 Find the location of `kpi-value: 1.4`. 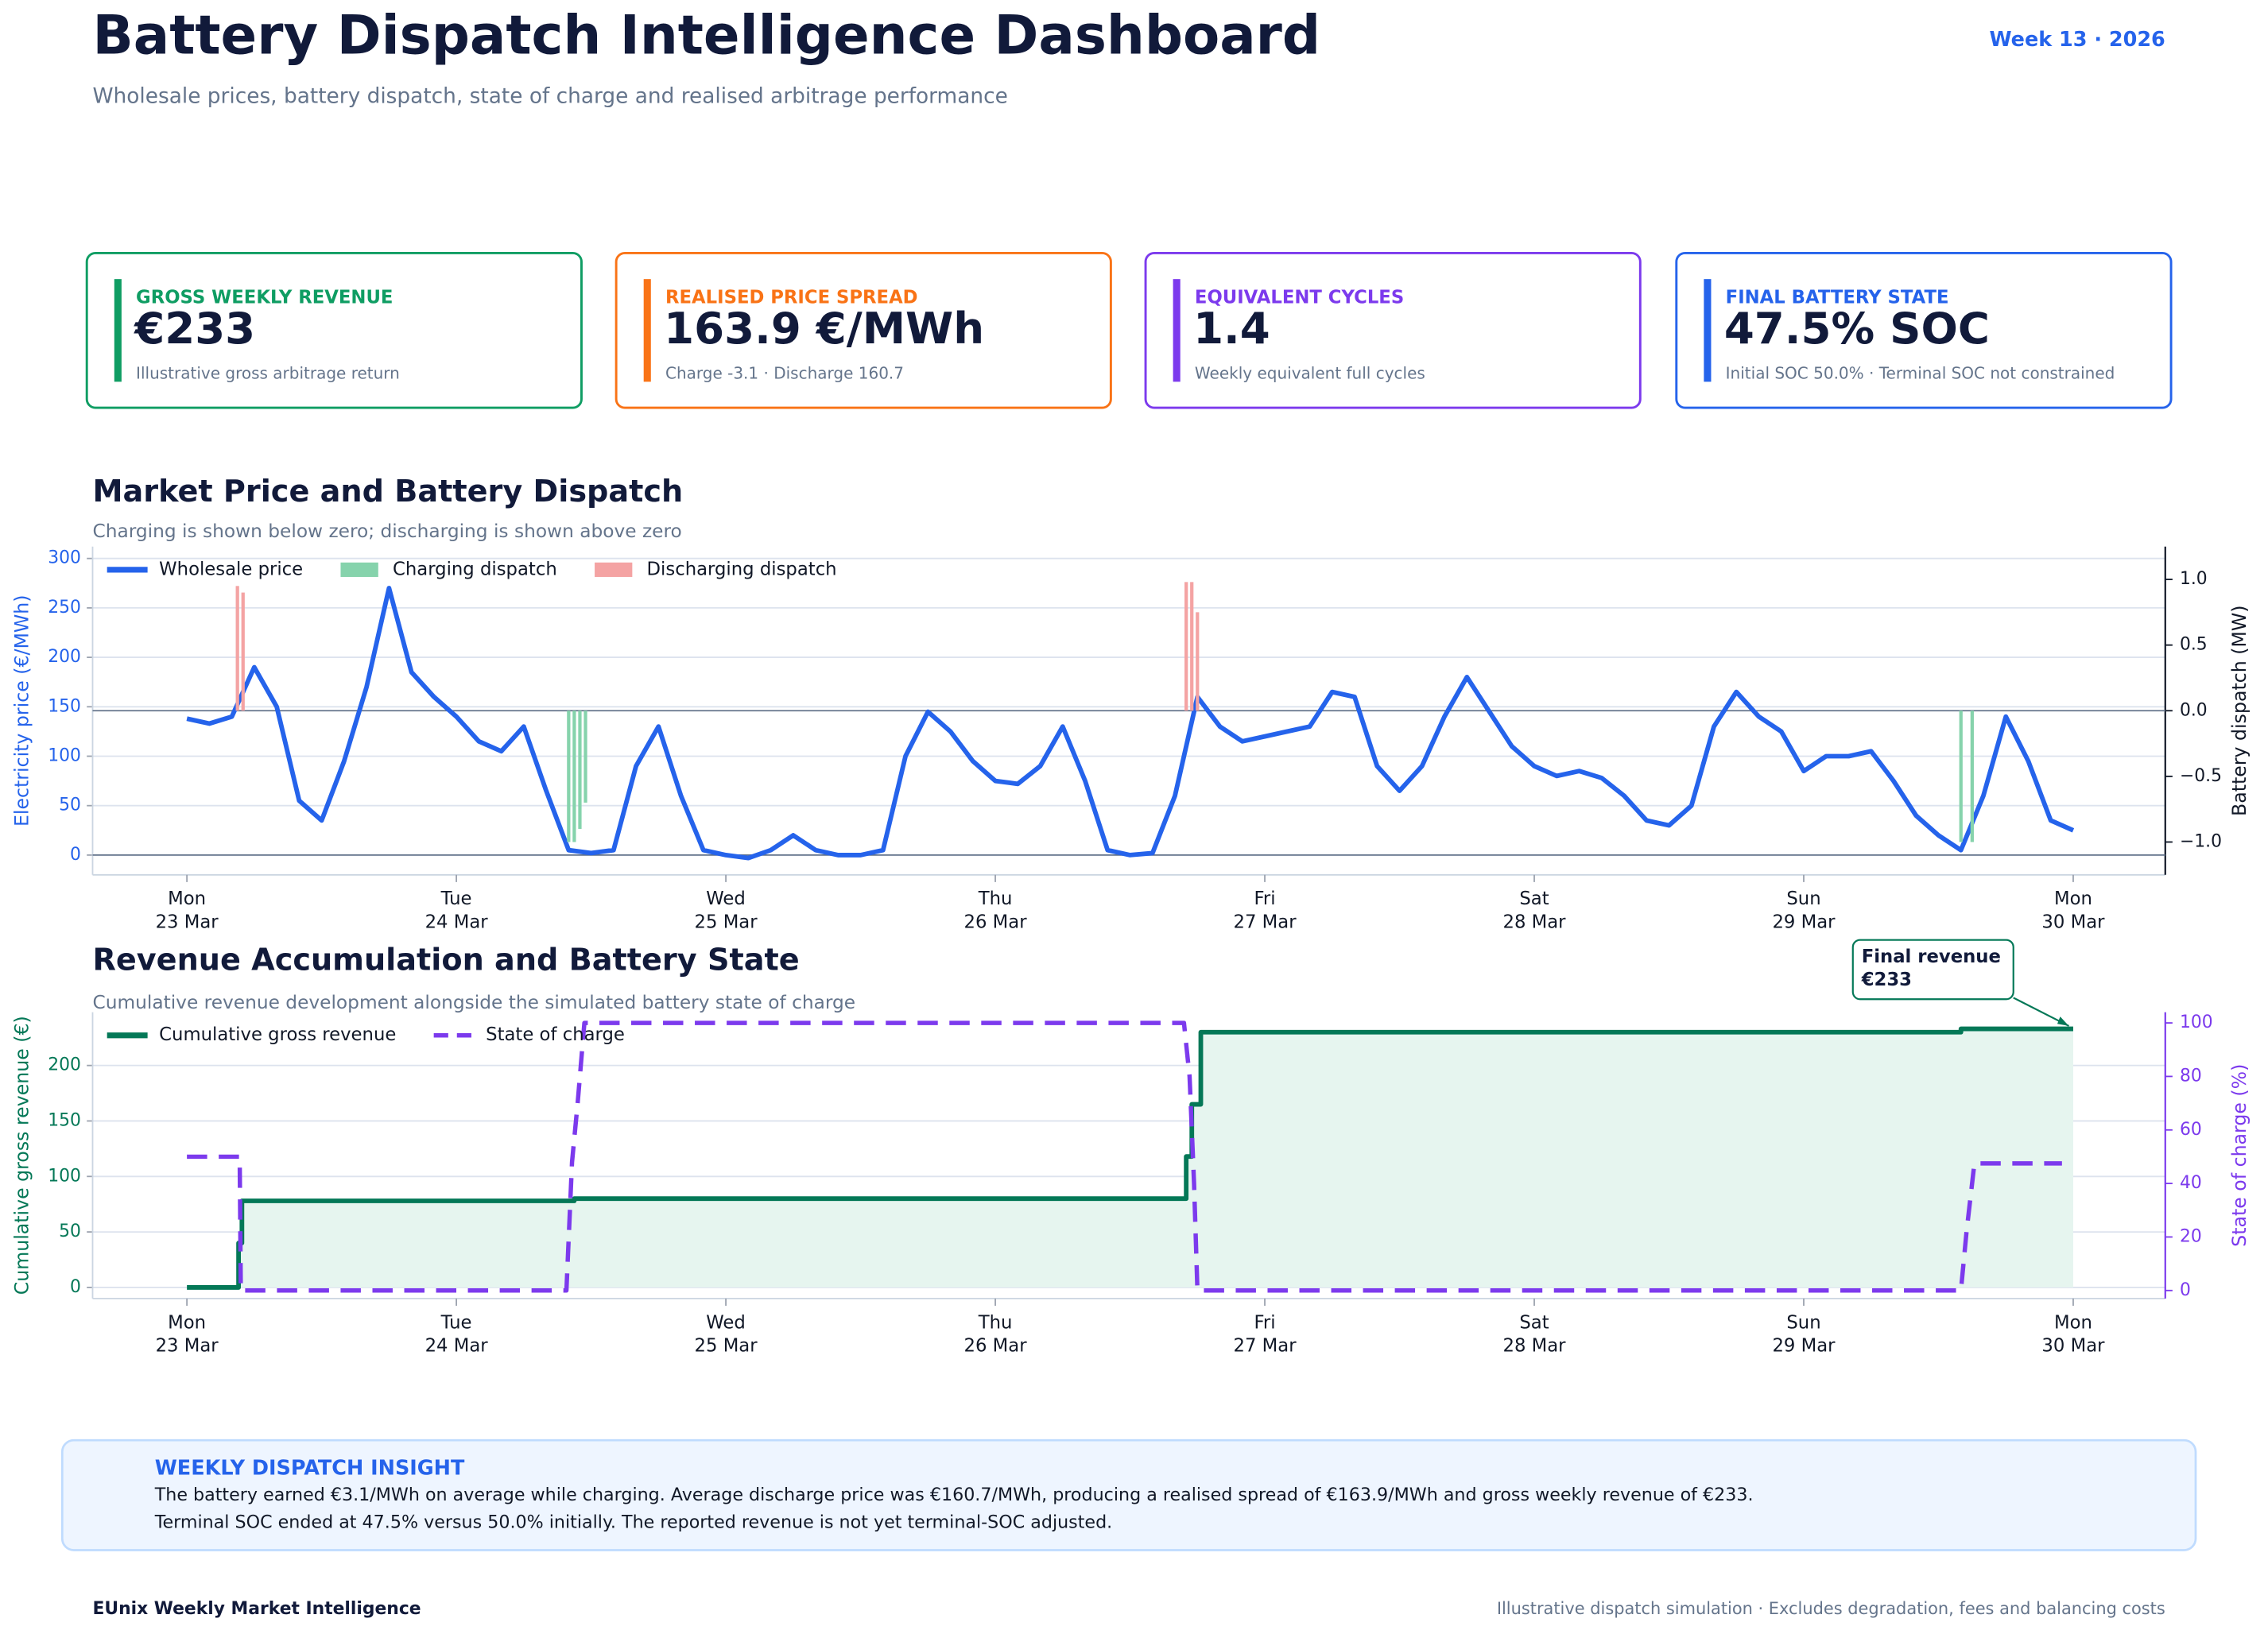

kpi-value: 1.4 is located at coordinates (1231, 328).